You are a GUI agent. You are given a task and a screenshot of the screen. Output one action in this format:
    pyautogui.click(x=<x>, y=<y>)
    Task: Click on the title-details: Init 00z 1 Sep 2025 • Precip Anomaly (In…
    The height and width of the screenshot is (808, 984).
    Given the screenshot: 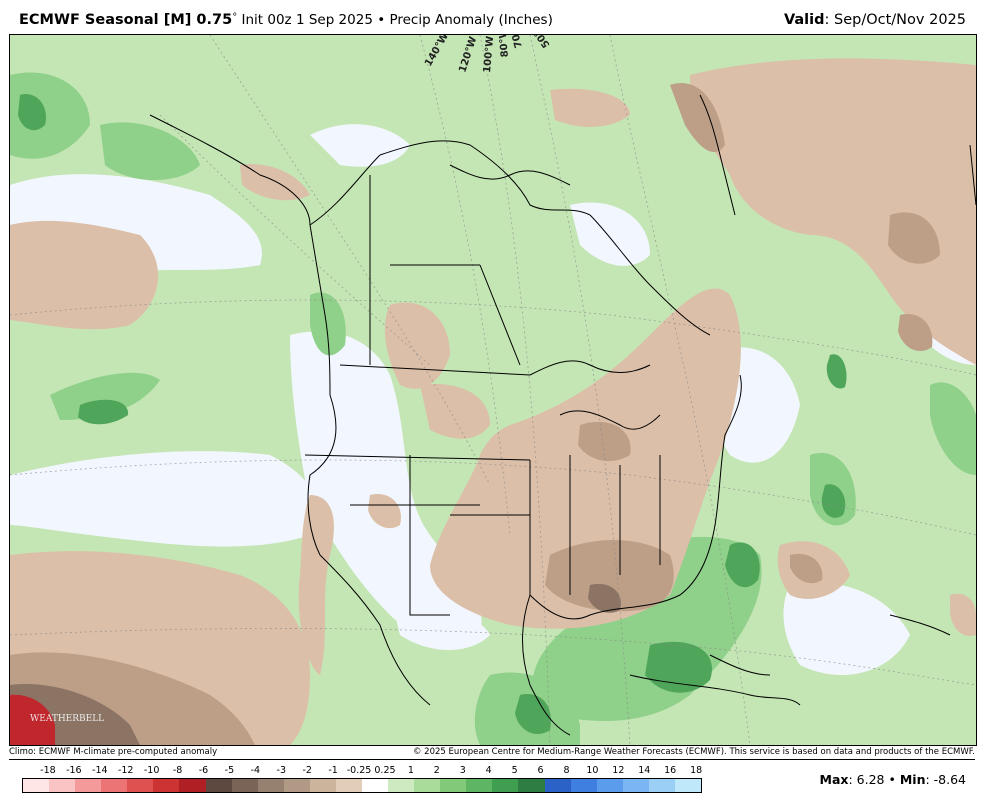 What is the action you would take?
    pyautogui.click(x=395, y=20)
    